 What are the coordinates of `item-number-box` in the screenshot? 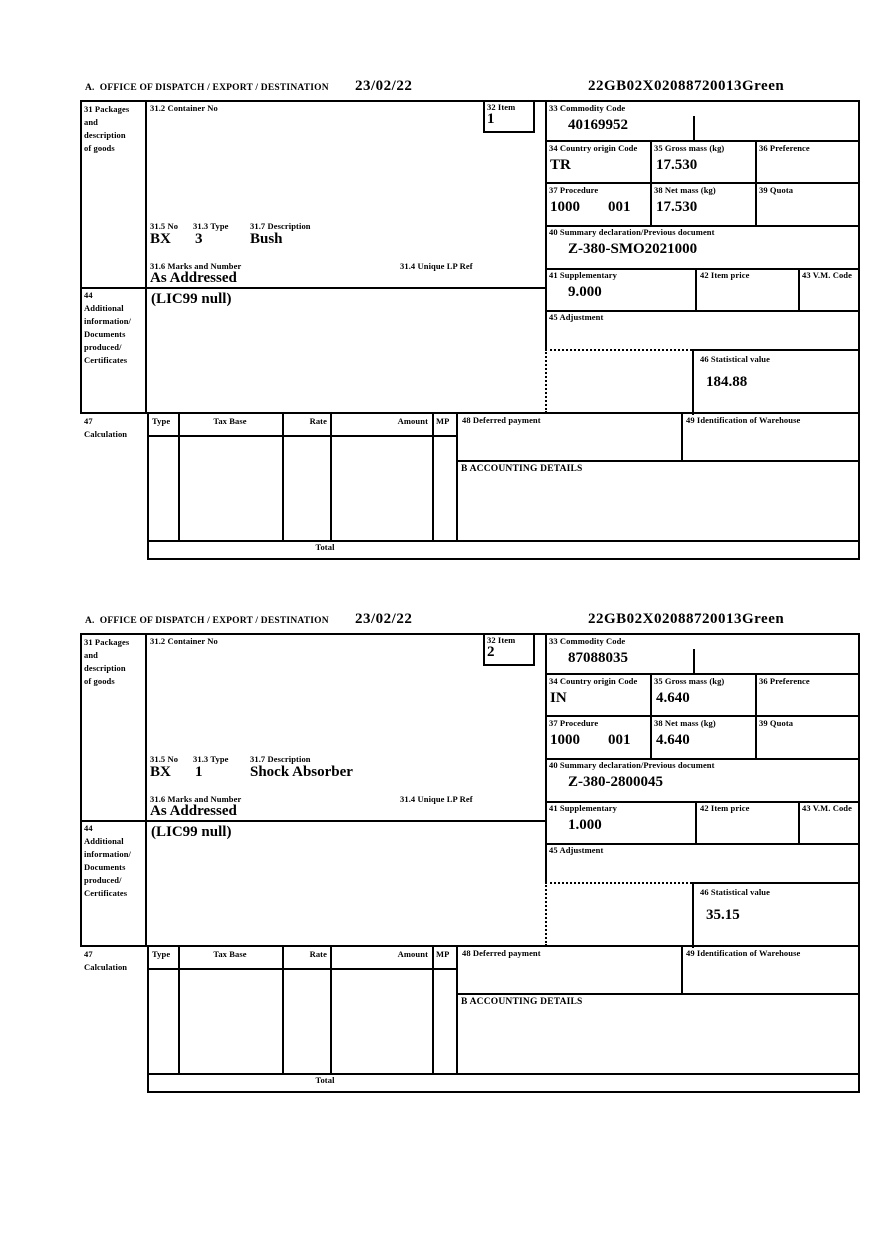 It's located at (509, 649).